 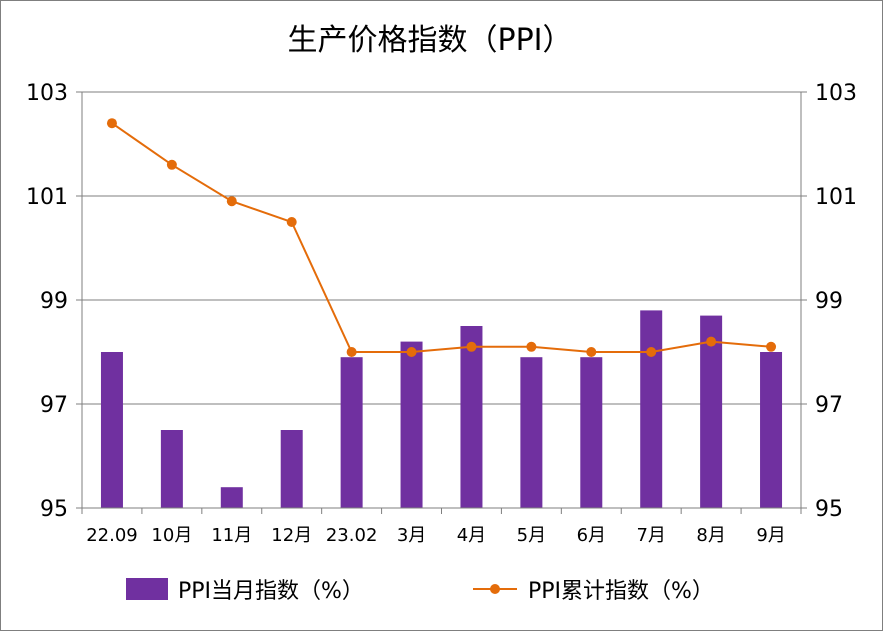 What do you see at coordinates (531, 535) in the screenshot?
I see `x-tick-label: 5月` at bounding box center [531, 535].